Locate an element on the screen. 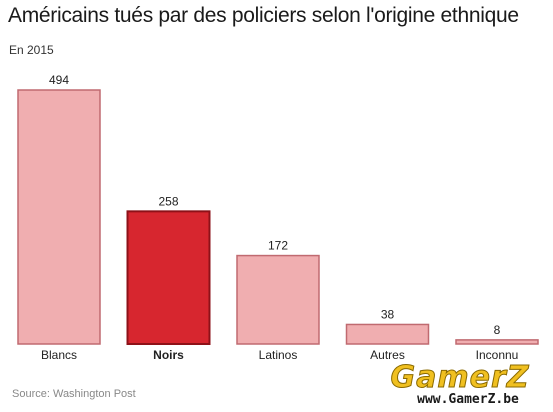  source-note: Source: Washington Post is located at coordinates (74, 394).